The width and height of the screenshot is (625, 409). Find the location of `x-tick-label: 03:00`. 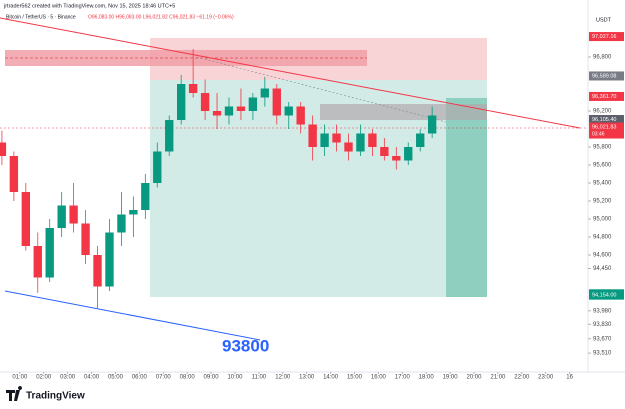

x-tick-label: 03:00 is located at coordinates (68, 378).